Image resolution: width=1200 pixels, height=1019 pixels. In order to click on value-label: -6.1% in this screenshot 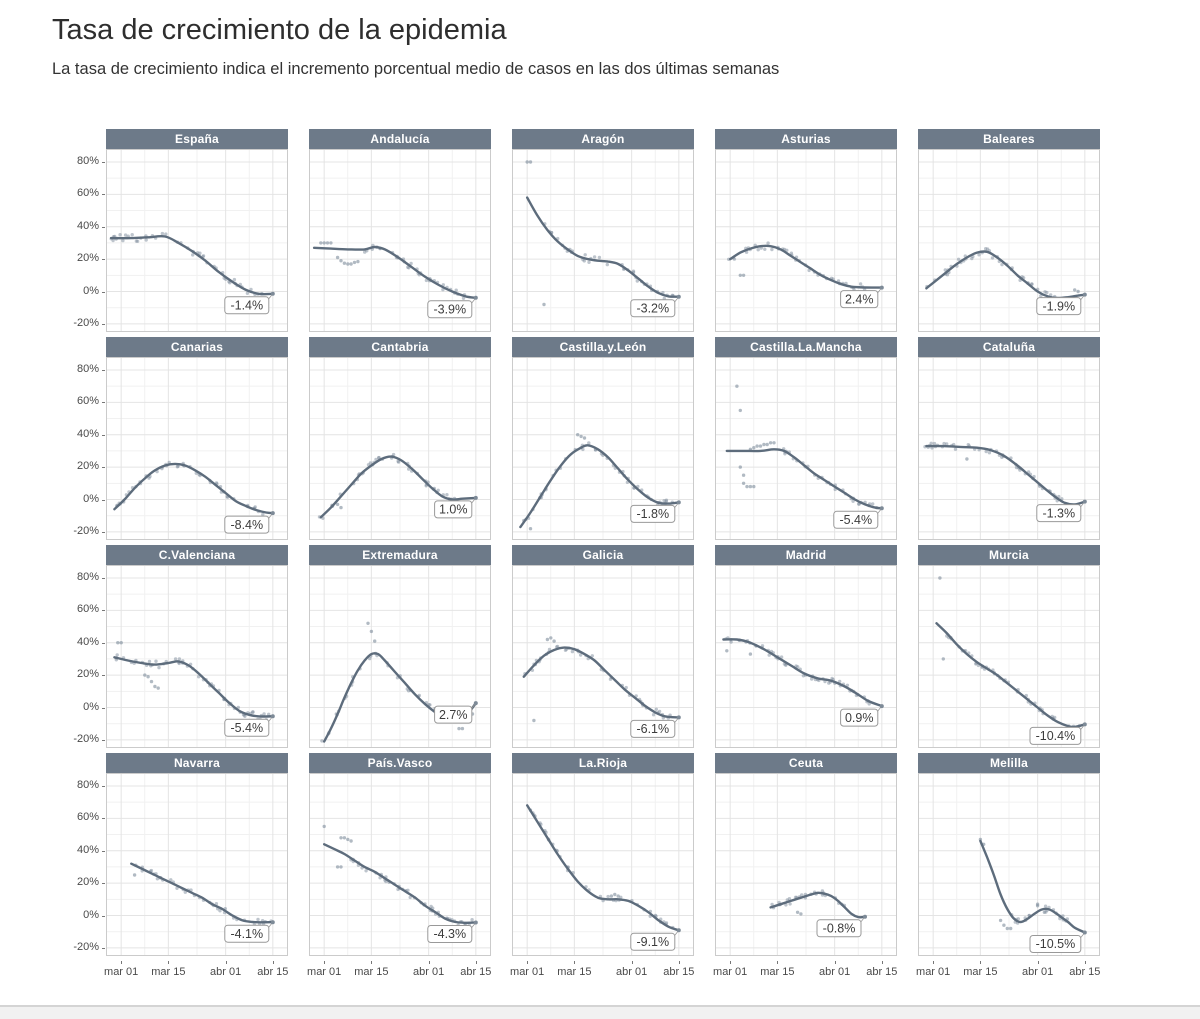, I will do `click(655, 726)`.